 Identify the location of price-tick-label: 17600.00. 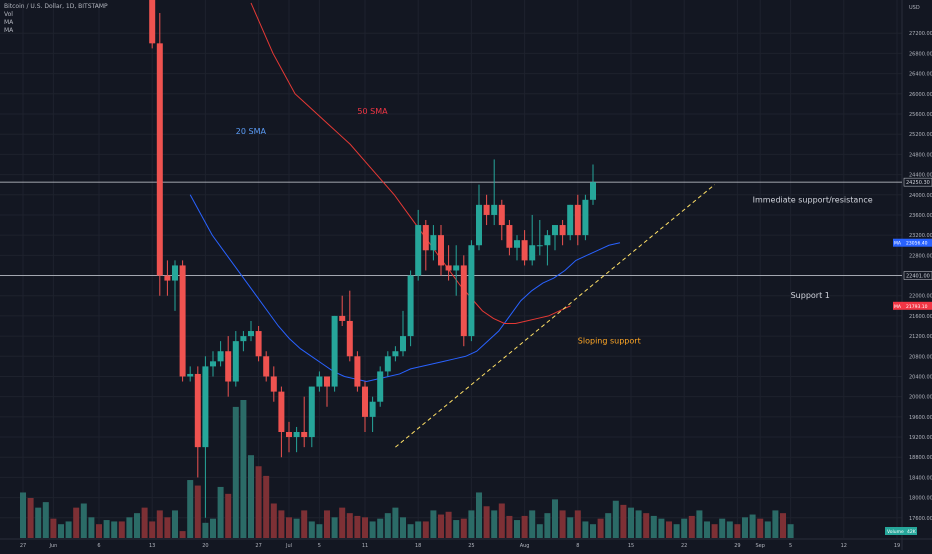
(920, 519).